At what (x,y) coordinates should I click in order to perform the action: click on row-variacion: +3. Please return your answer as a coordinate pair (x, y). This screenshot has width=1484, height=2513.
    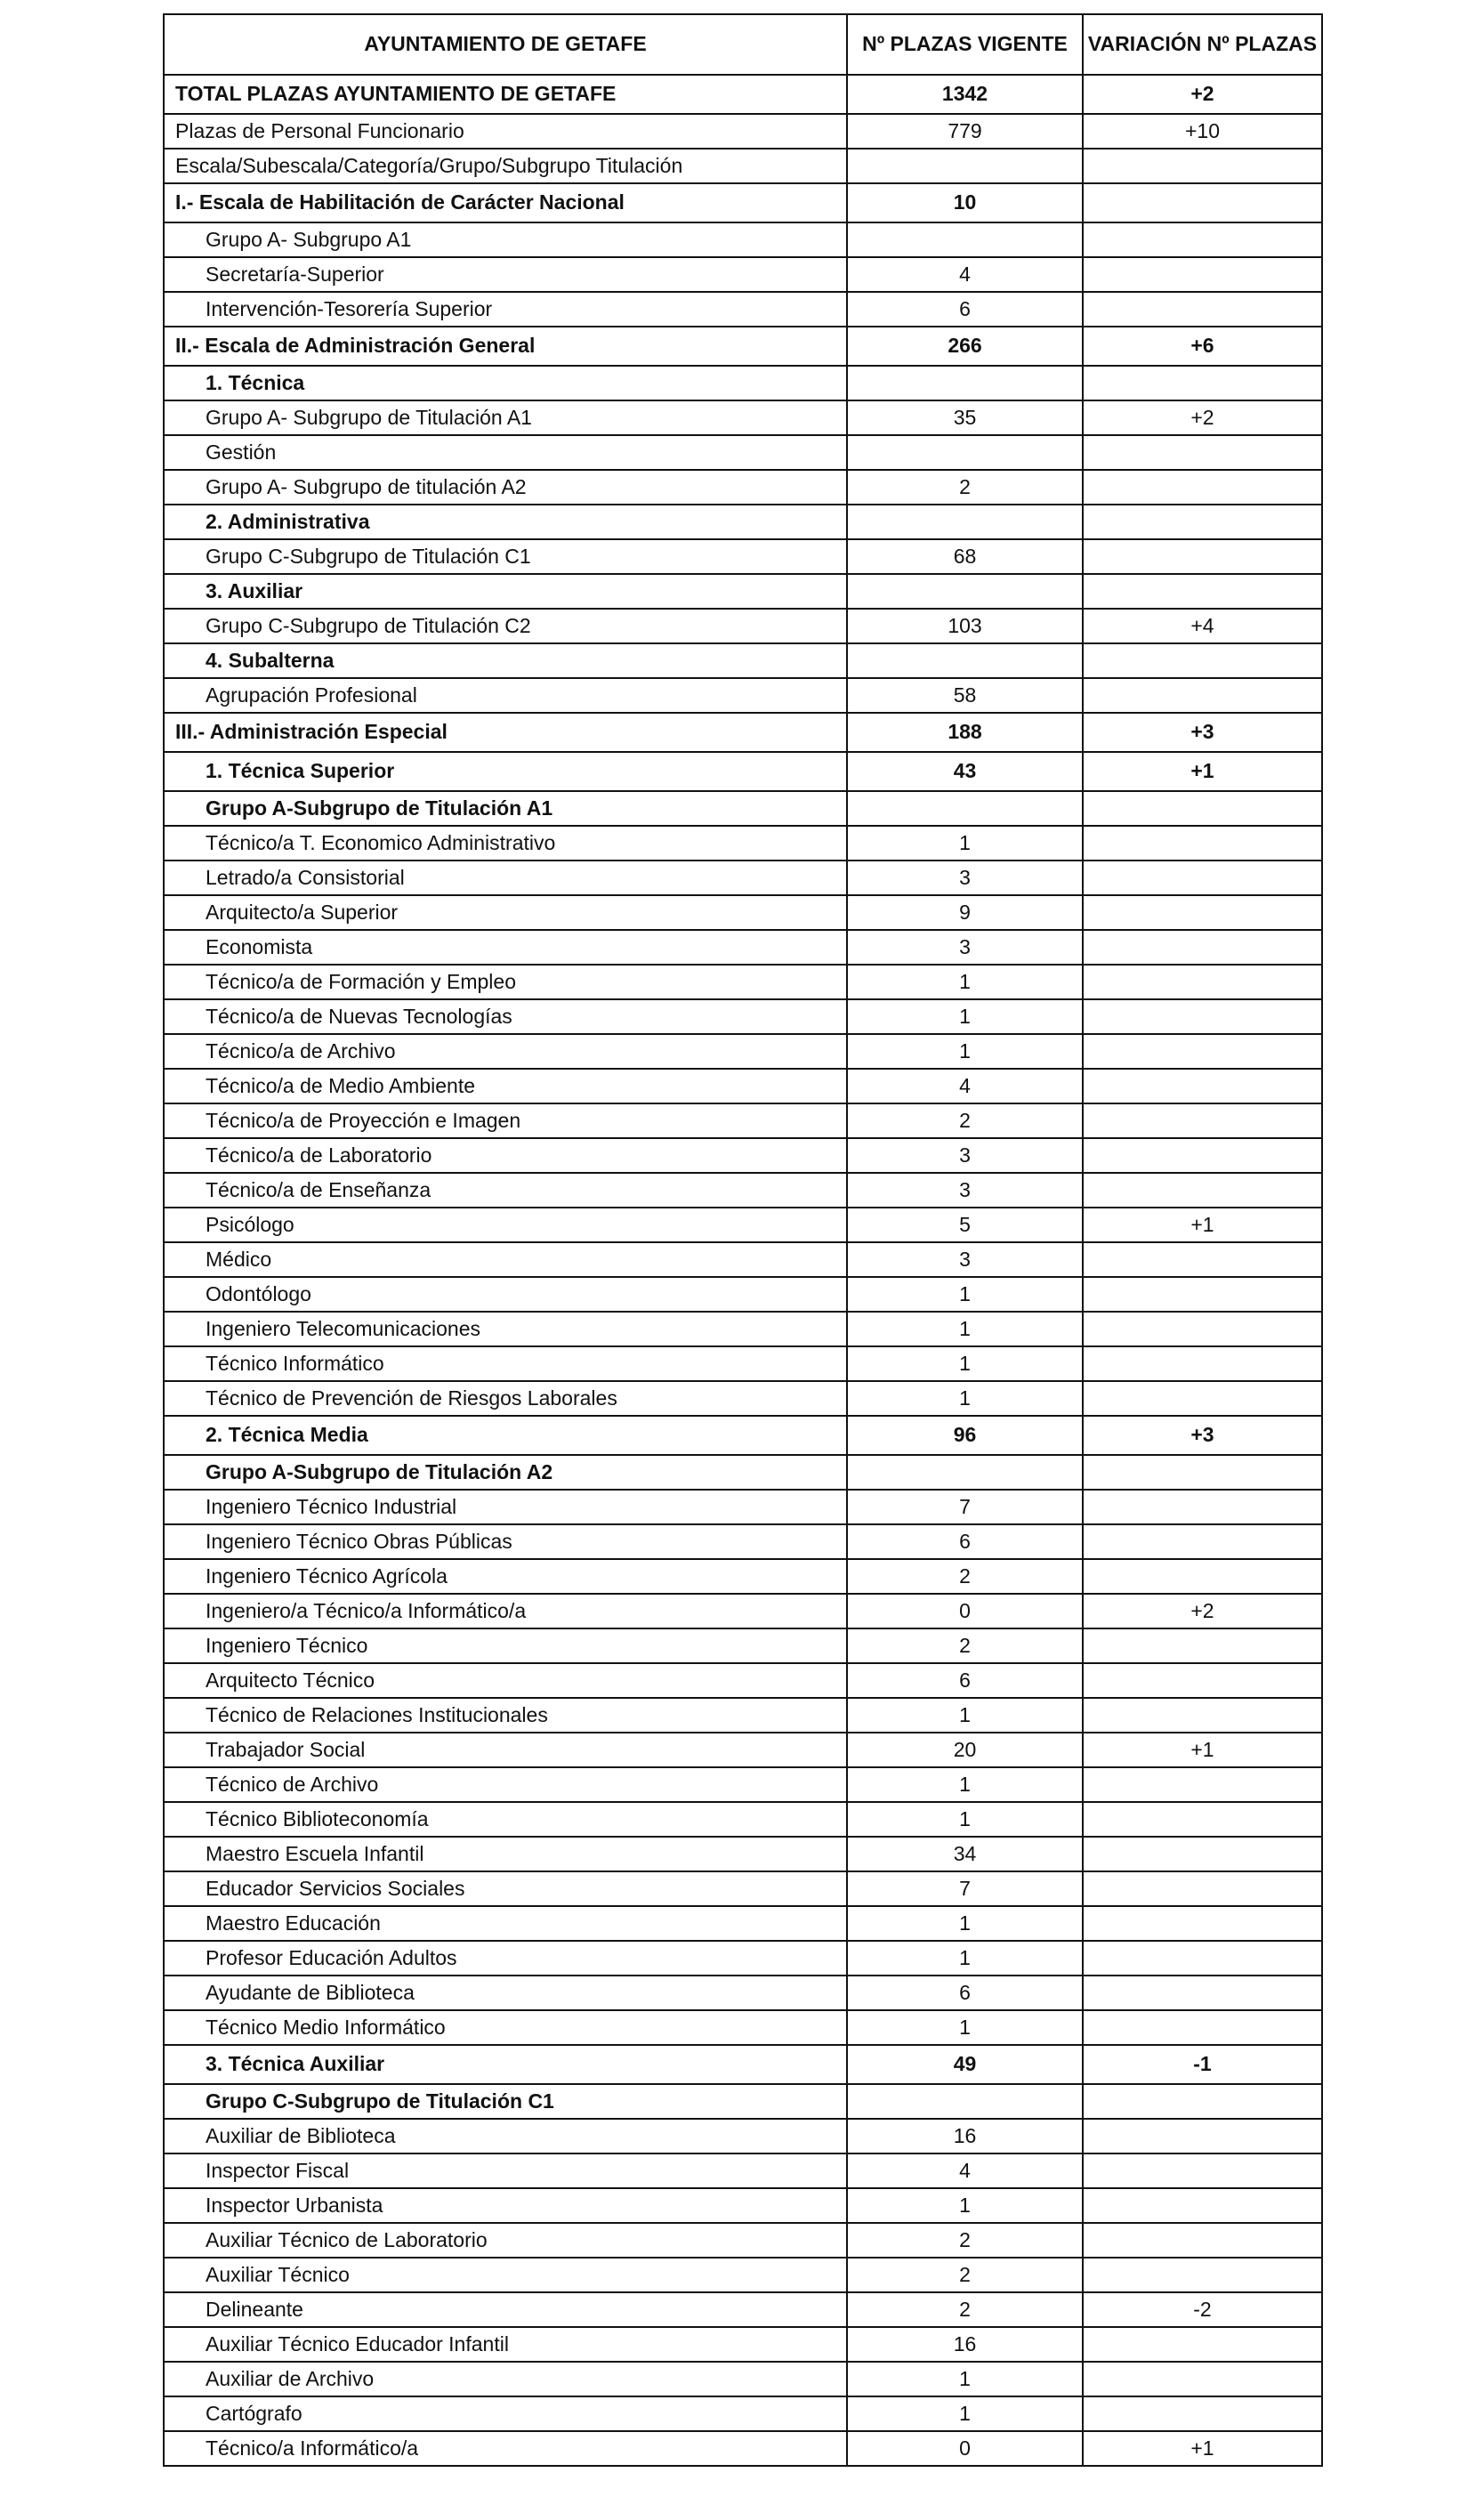
    Looking at the image, I should click on (1202, 1435).